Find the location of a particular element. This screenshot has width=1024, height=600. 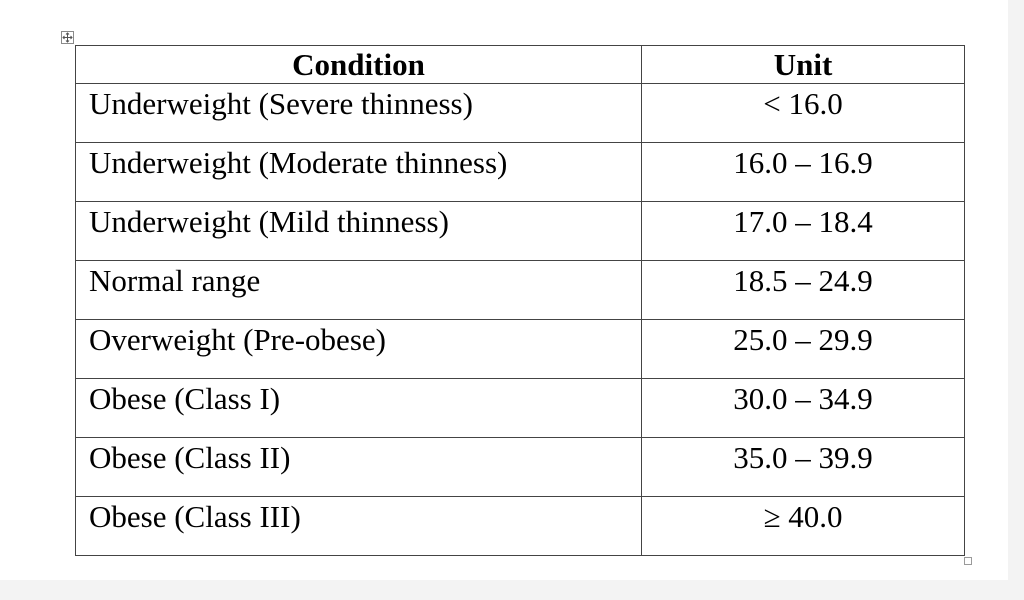

unit-cell: 30.0 – 34.9 is located at coordinates (803, 408).